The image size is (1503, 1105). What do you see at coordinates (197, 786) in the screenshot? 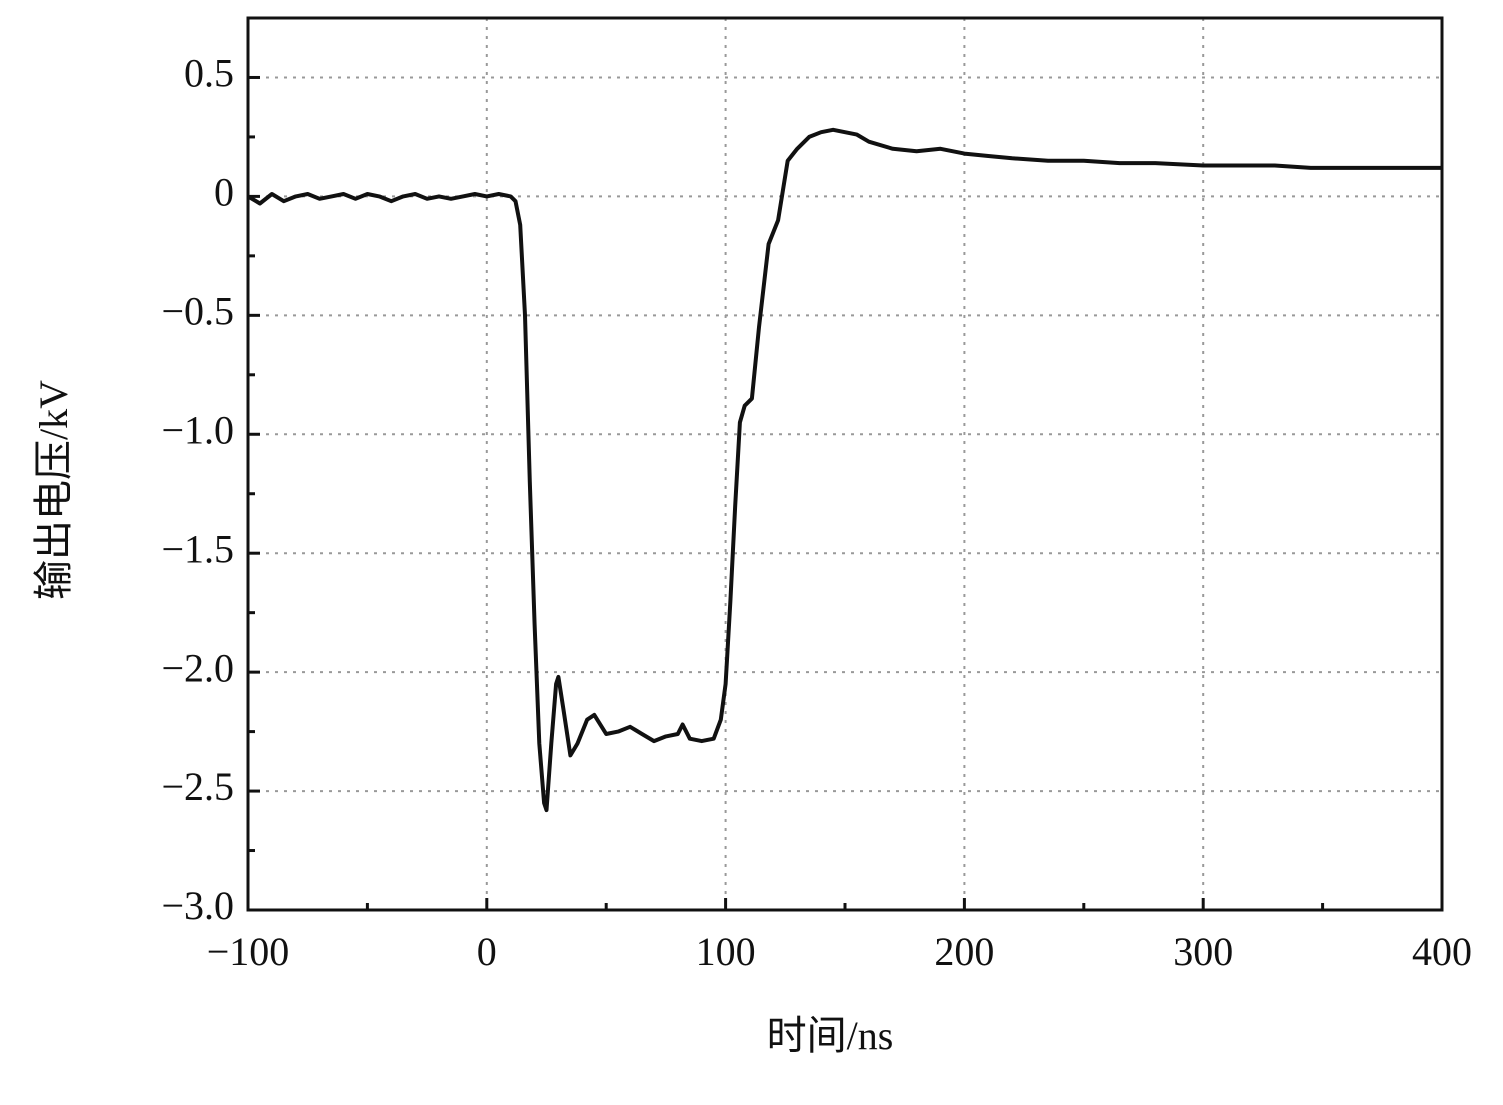
I see `y-tick-label: −2.5` at bounding box center [197, 786].